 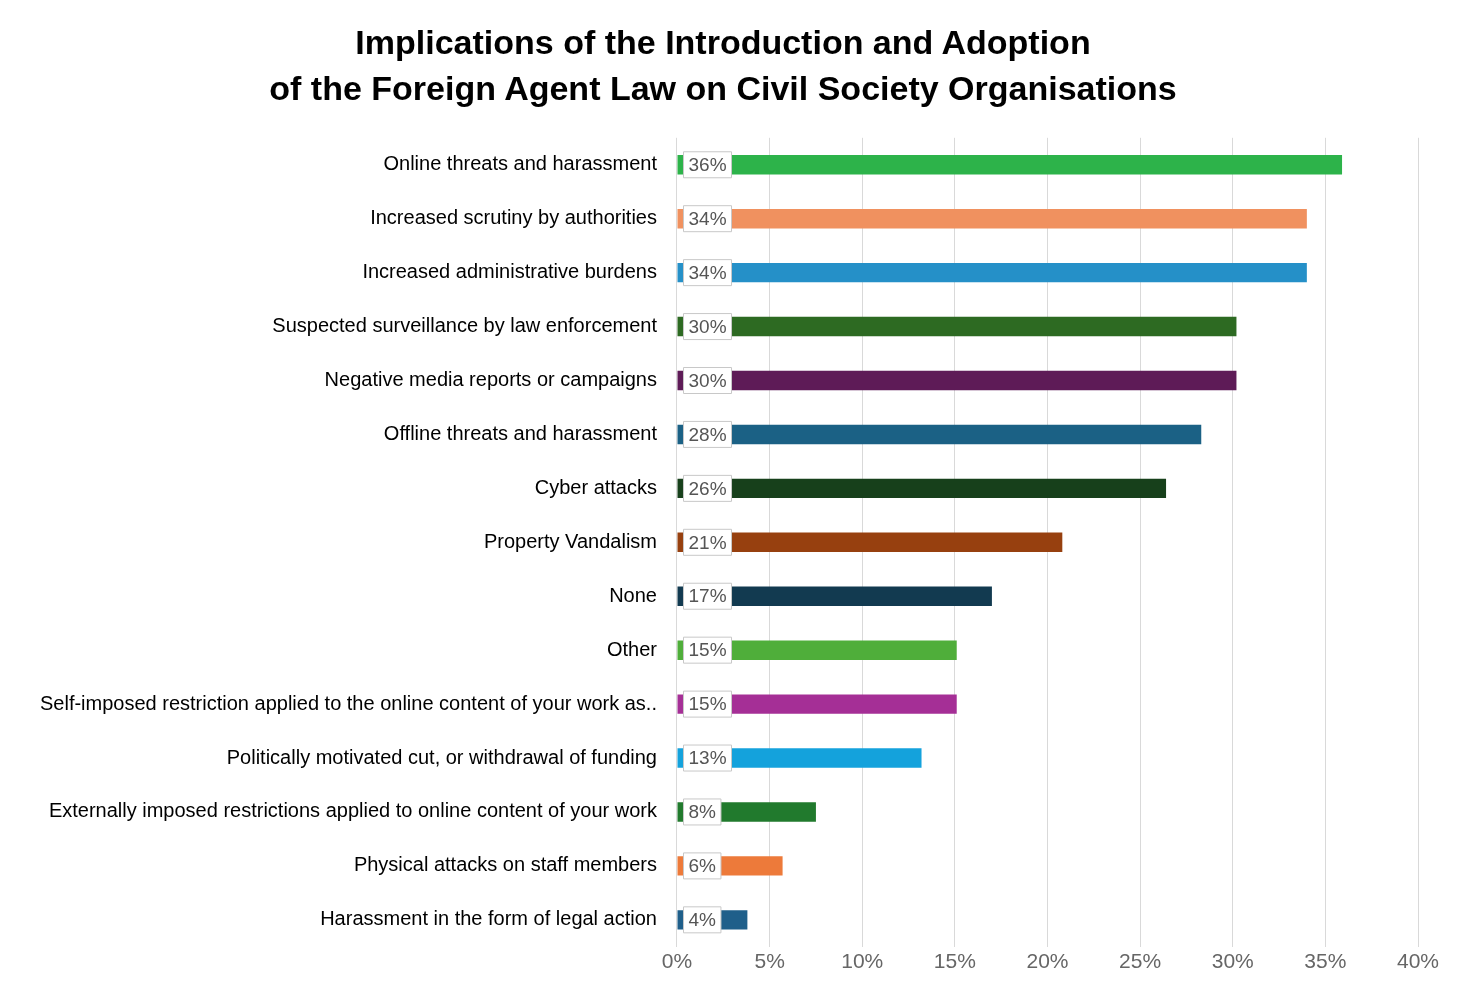 I want to click on data-label: 8%, so click(x=702, y=812).